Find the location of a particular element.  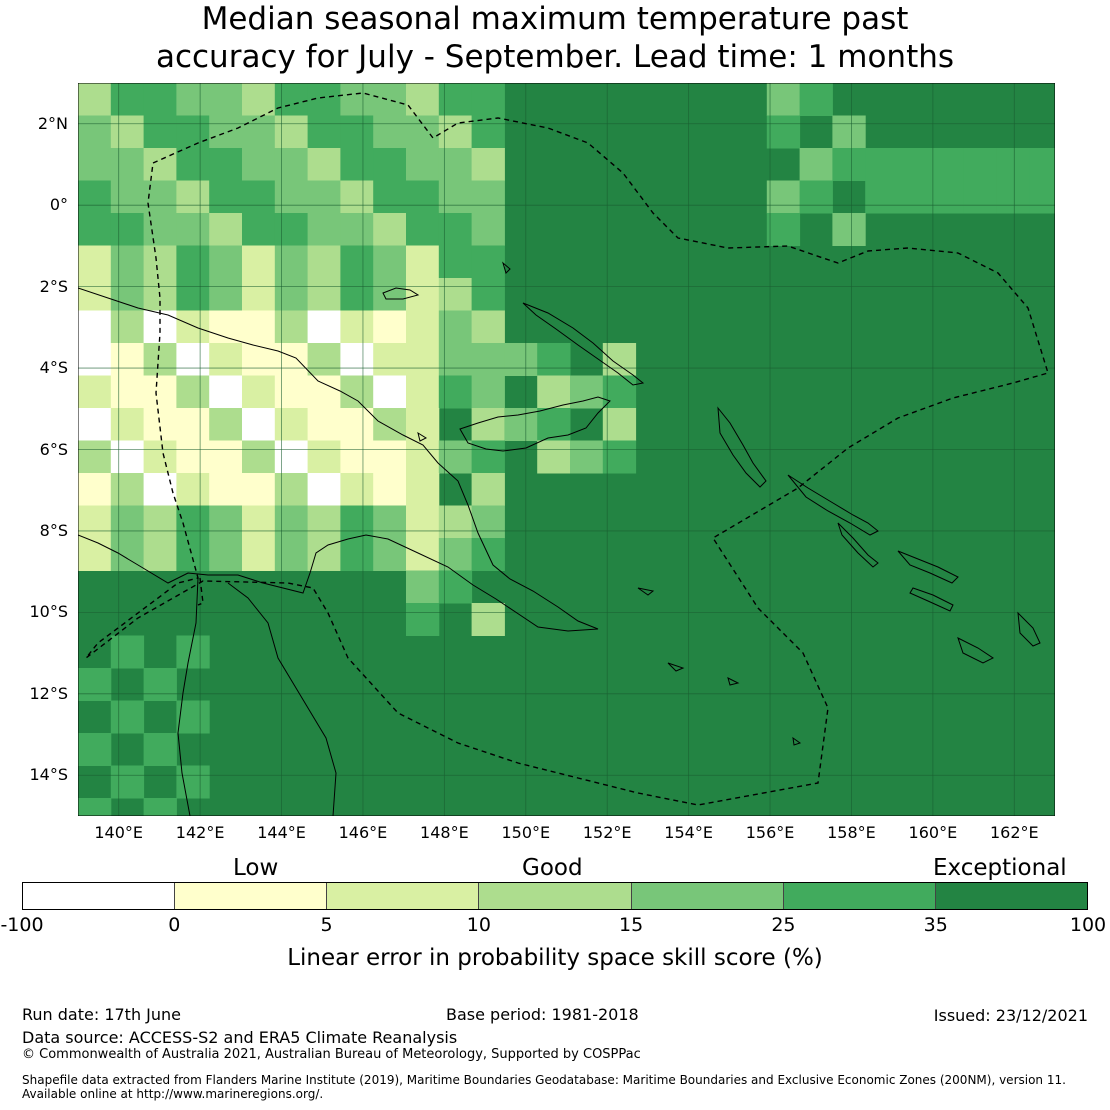

longitude-tick-label: 152°E is located at coordinates (607, 832).